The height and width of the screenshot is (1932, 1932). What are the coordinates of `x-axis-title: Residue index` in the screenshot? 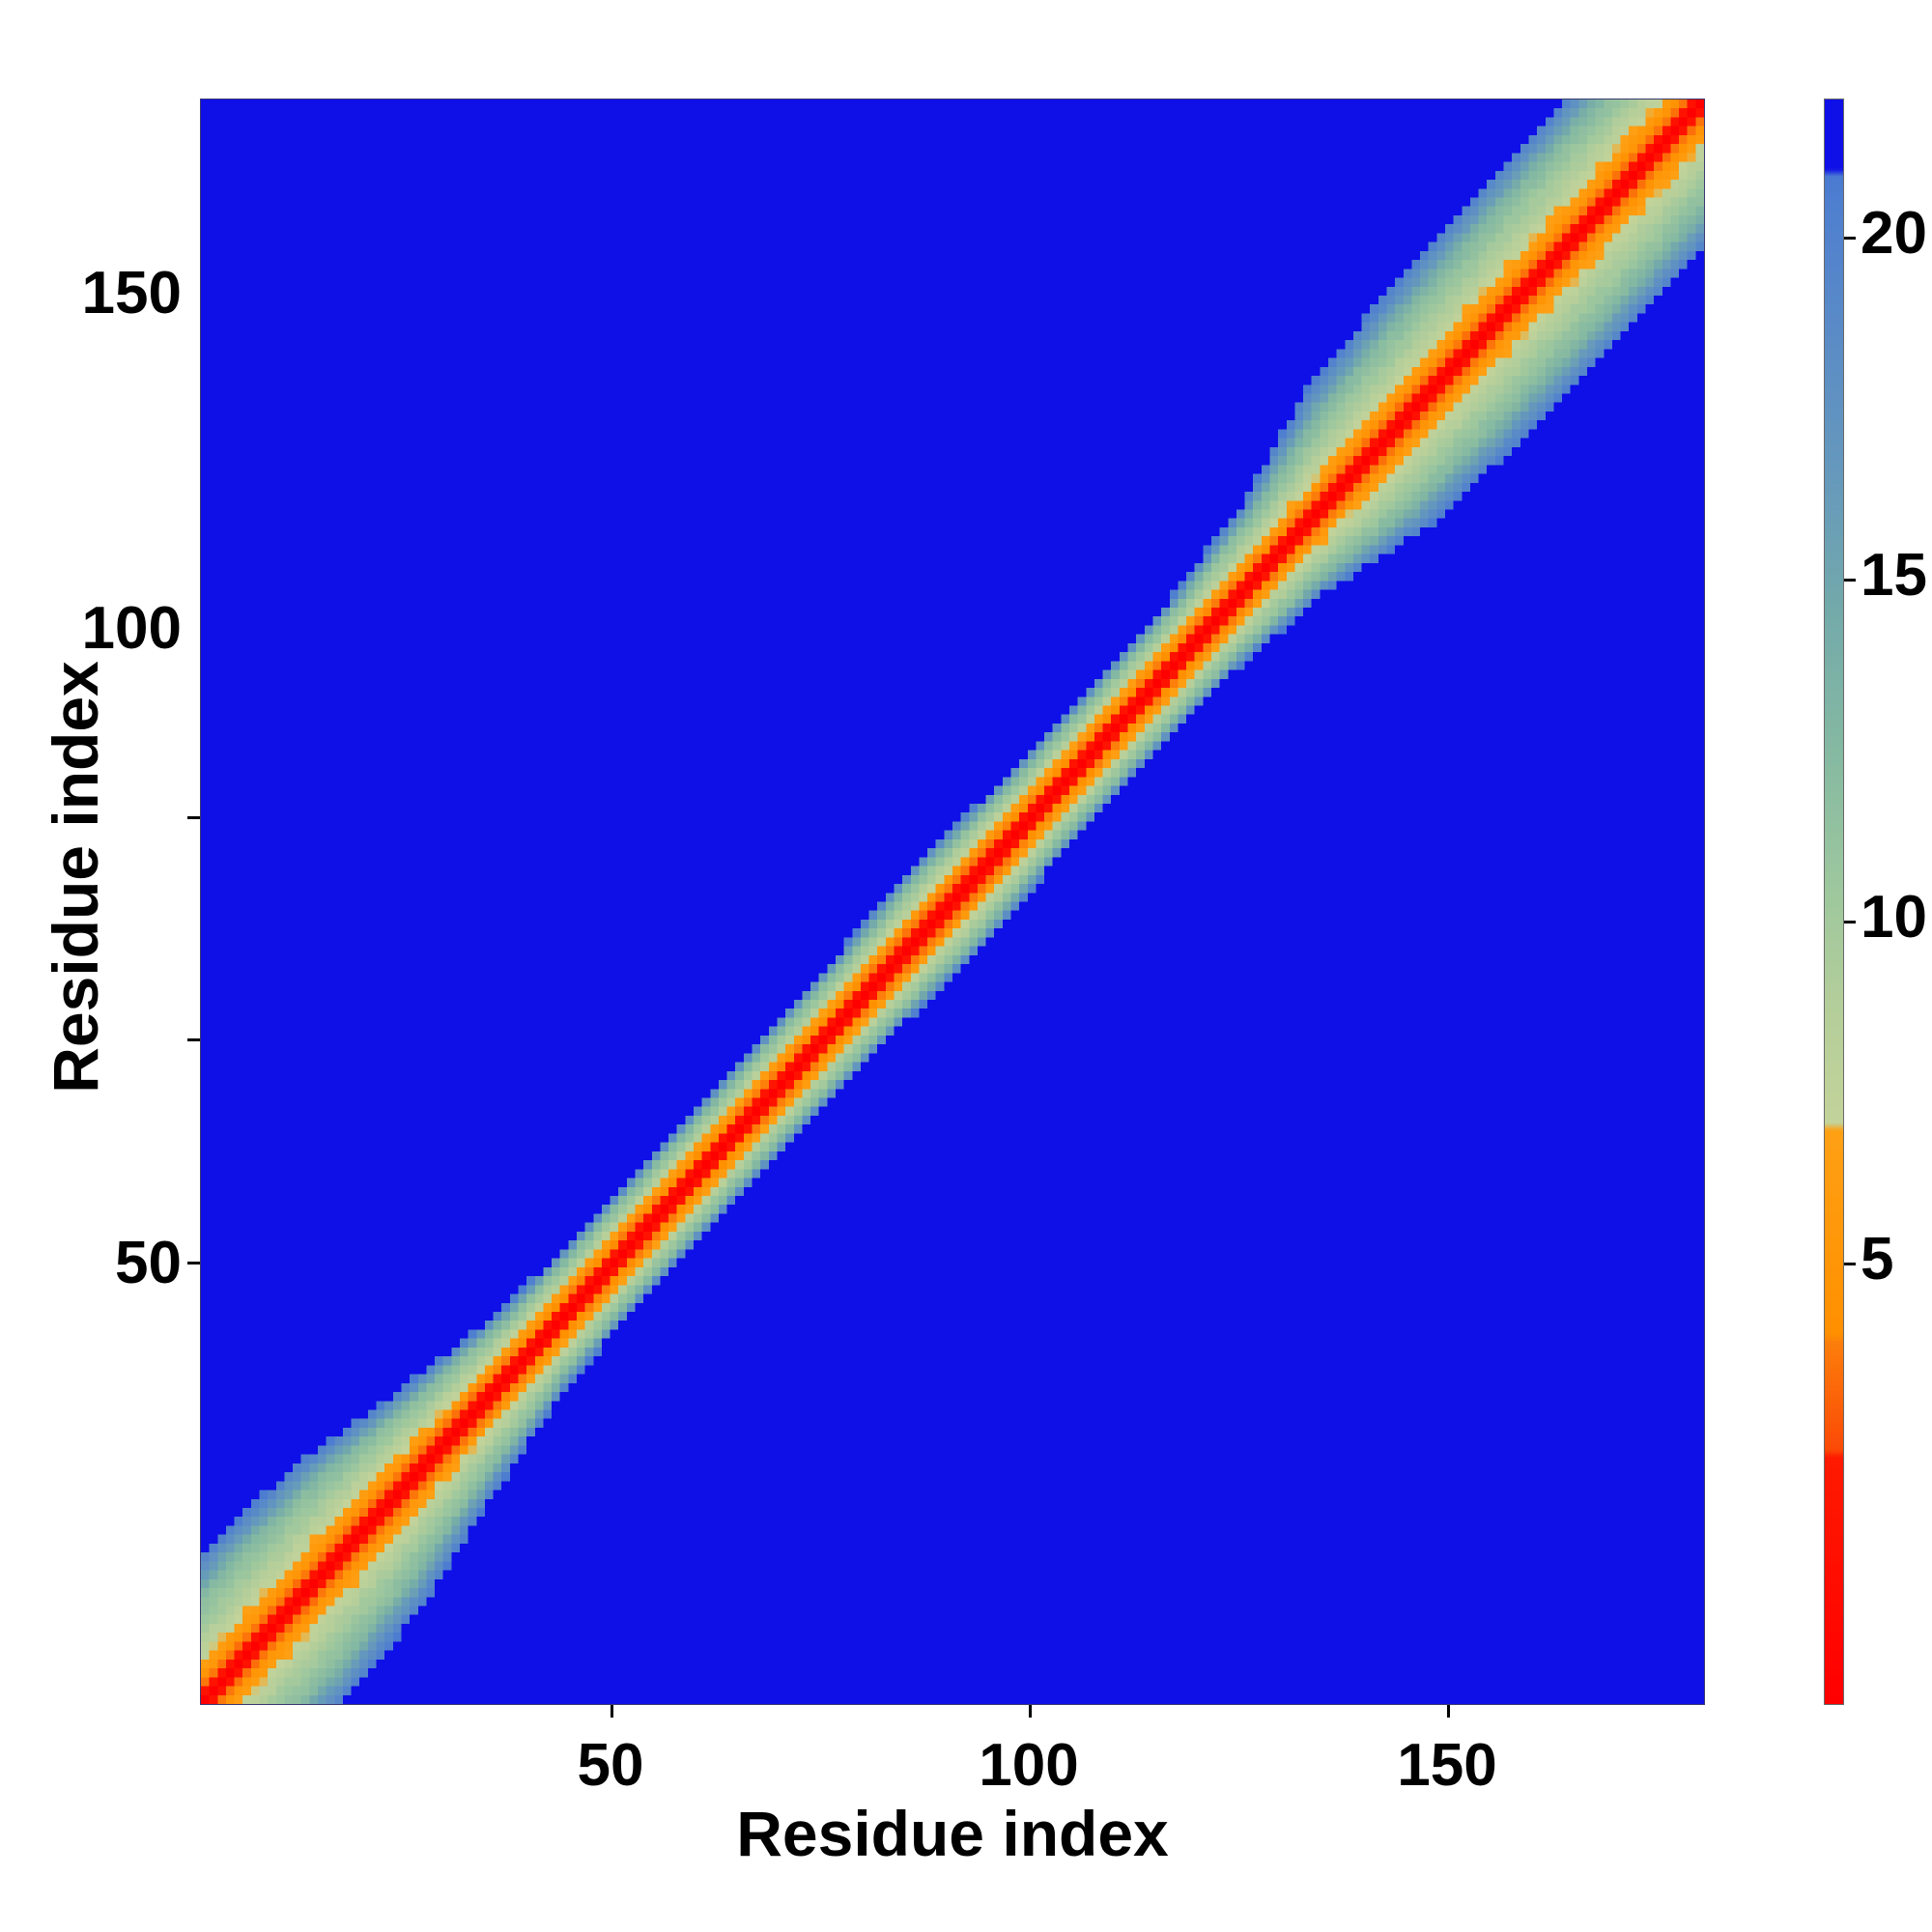 It's located at (952, 1833).